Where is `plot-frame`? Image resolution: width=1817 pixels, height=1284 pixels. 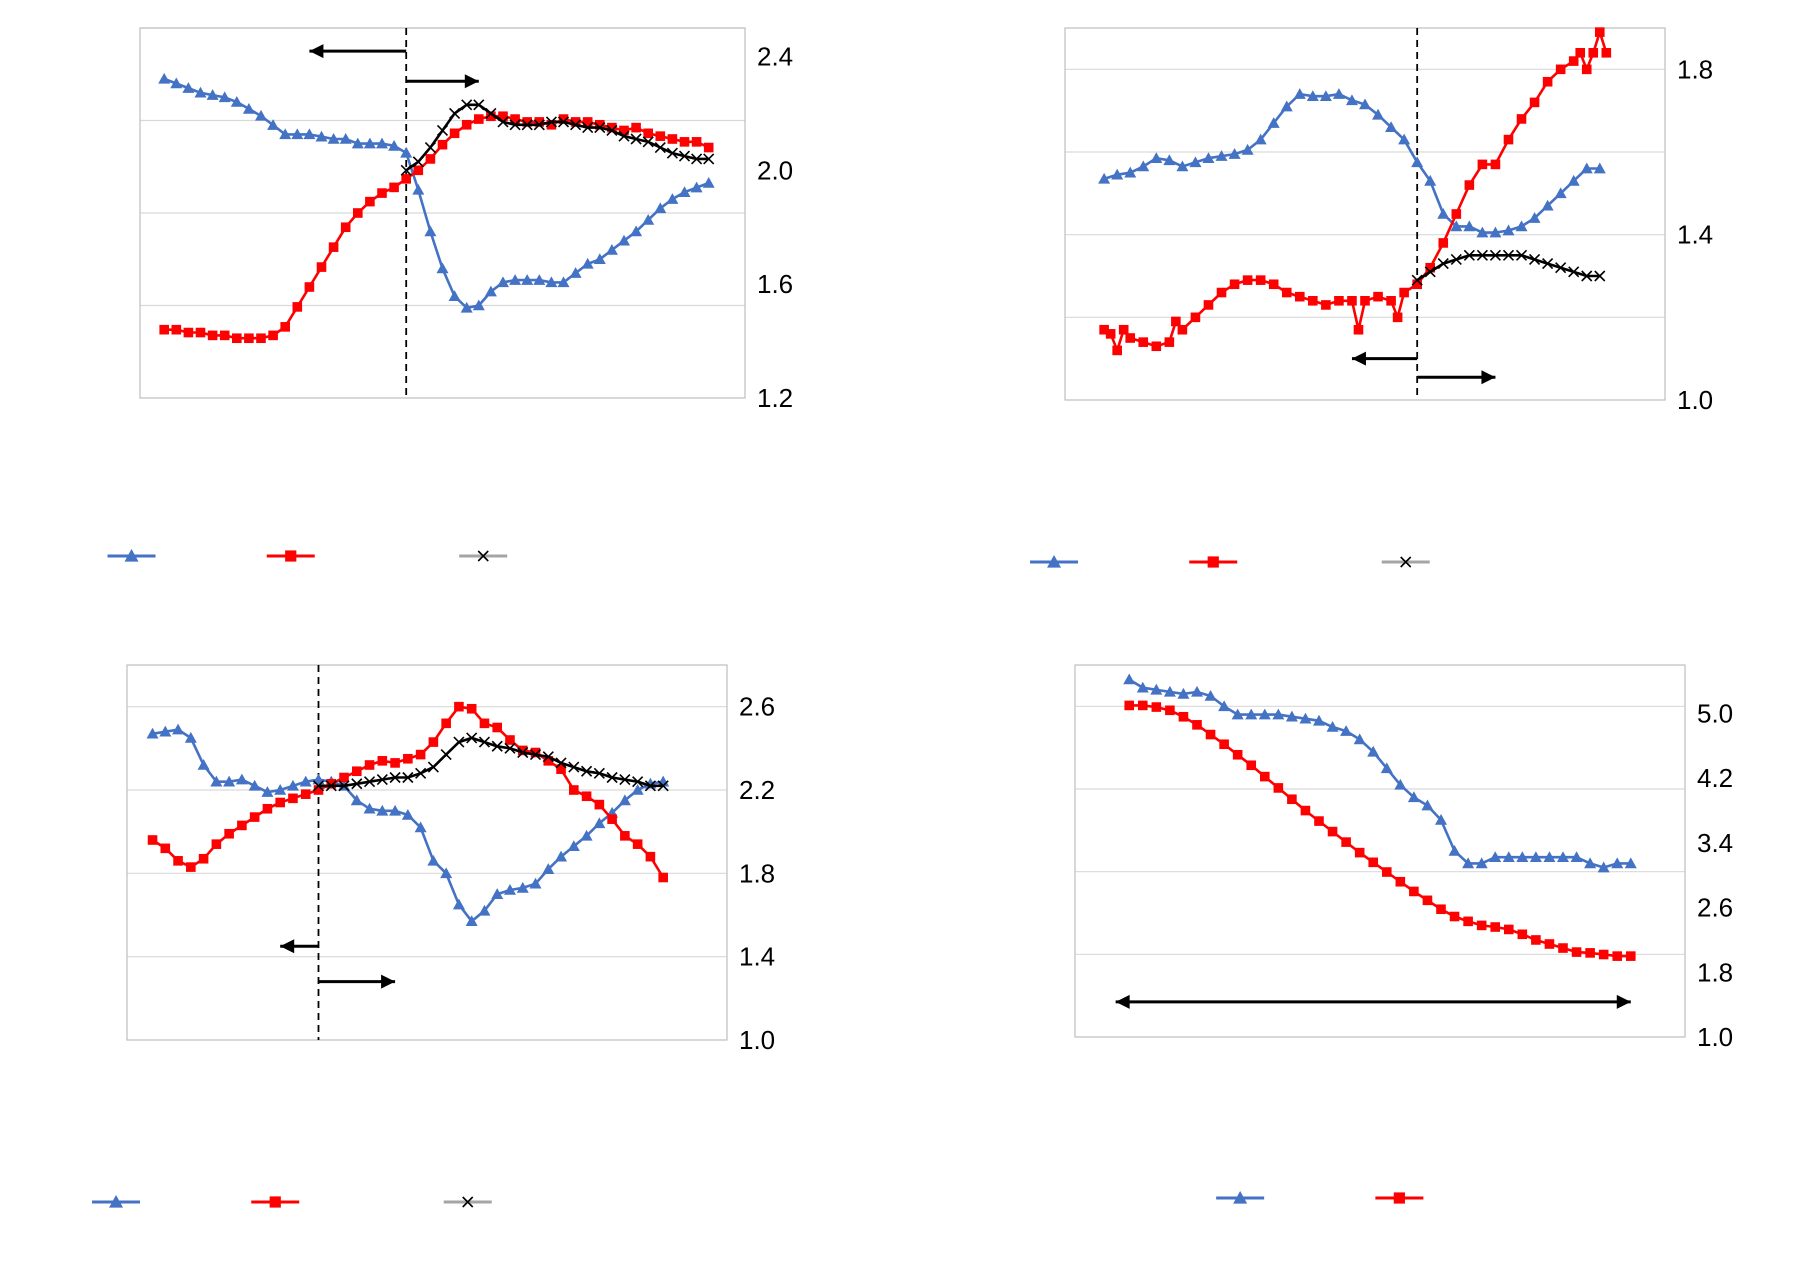 plot-frame is located at coordinates (1365, 214).